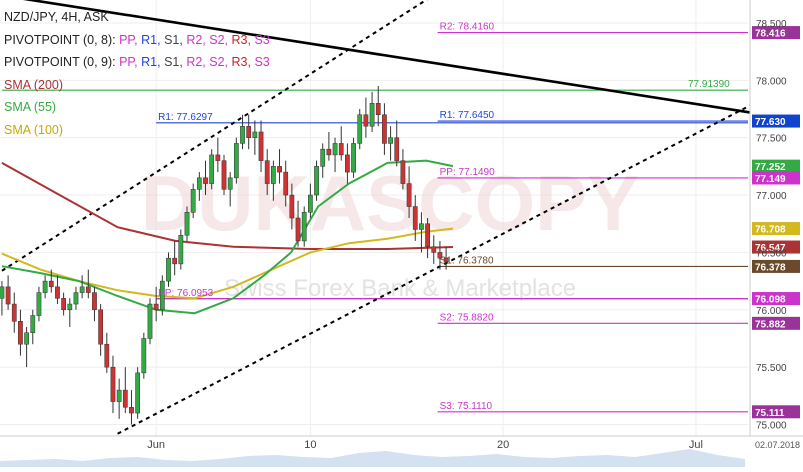 The width and height of the screenshot is (803, 472). Describe the element at coordinates (151, 39) in the screenshot. I see `pivot-8-r1: R1,` at that location.